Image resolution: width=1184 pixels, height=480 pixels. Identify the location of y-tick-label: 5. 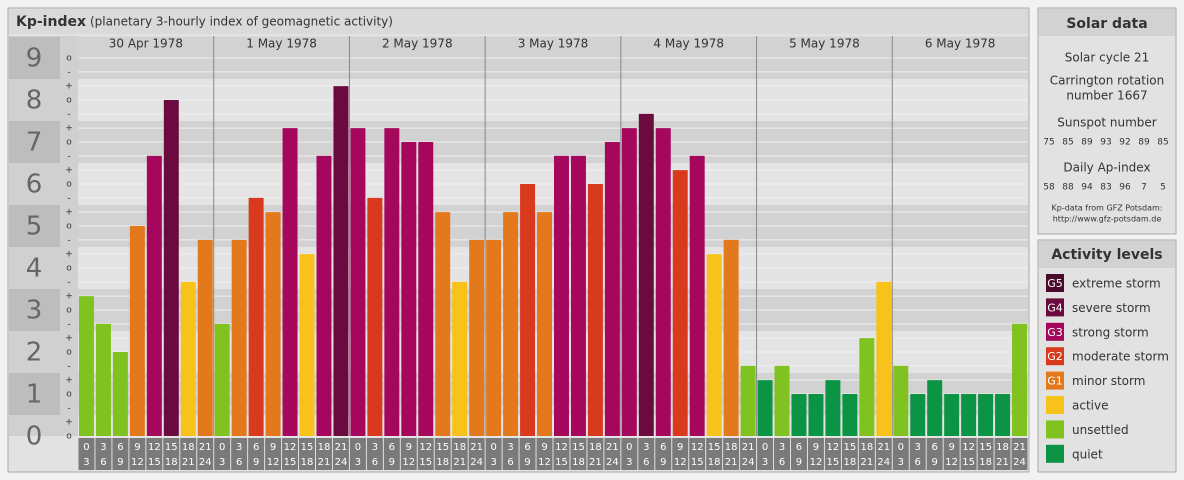
(34, 227).